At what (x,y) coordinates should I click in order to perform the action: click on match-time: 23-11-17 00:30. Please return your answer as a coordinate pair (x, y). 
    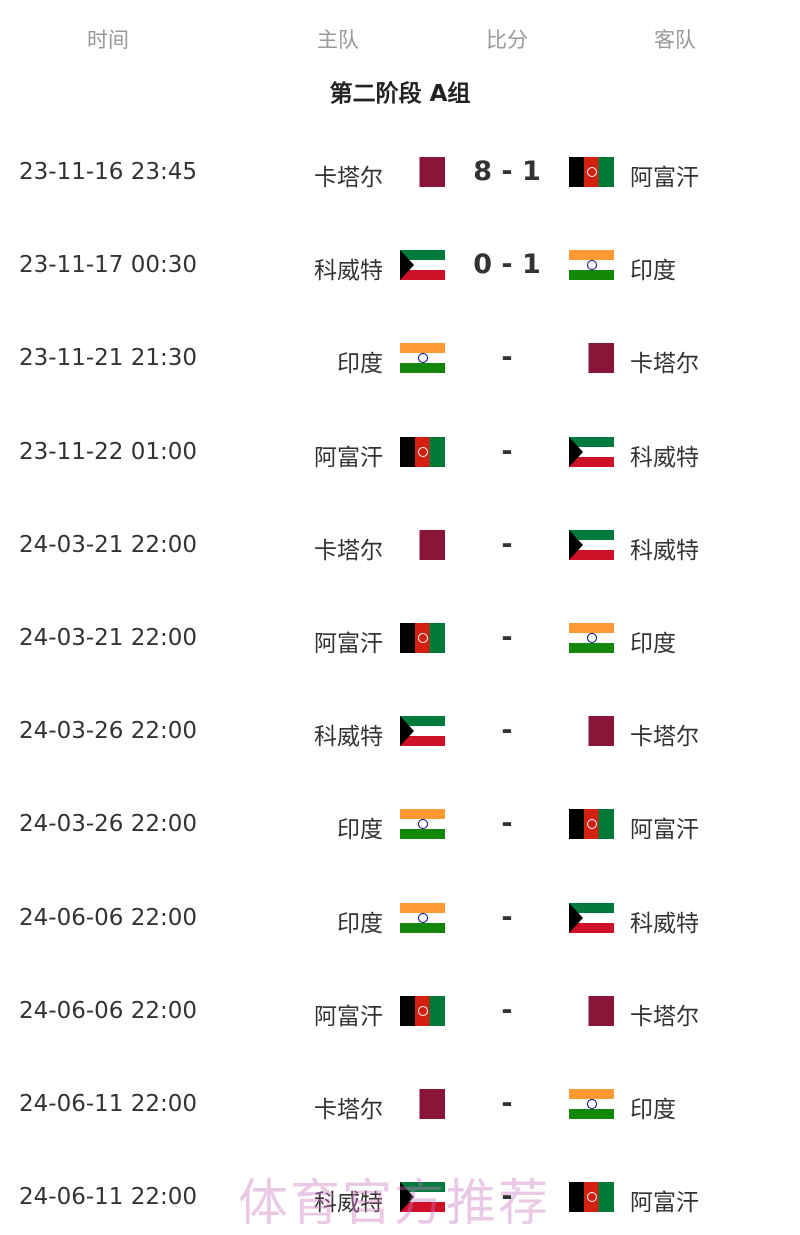
    Looking at the image, I should click on (108, 265).